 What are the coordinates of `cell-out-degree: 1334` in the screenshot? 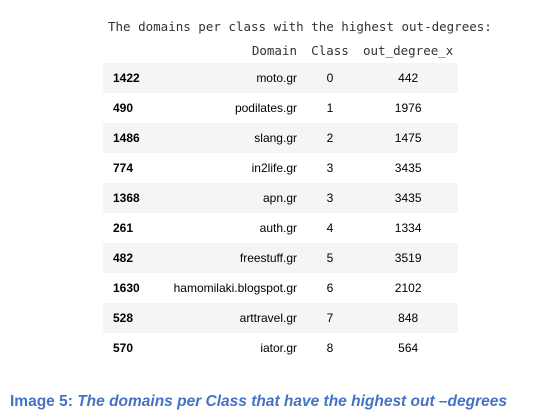 It's located at (408, 228).